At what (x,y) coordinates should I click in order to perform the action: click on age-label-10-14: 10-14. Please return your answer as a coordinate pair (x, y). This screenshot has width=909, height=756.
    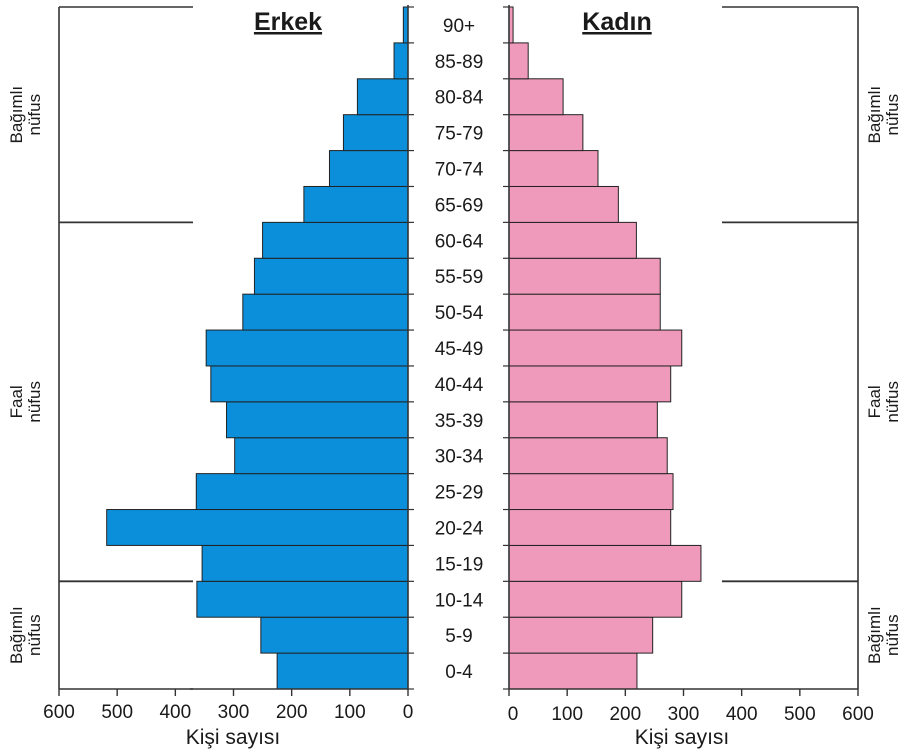
    Looking at the image, I should click on (459, 600).